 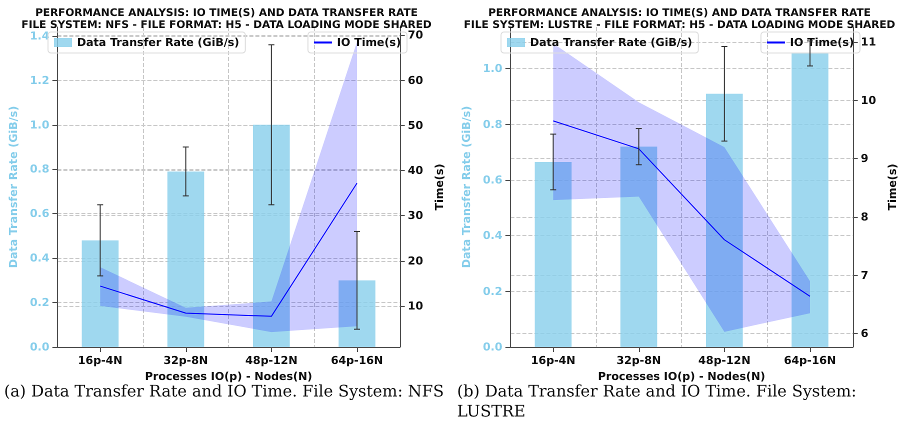 I want to click on y2-tick-label: 7, so click(x=864, y=275).